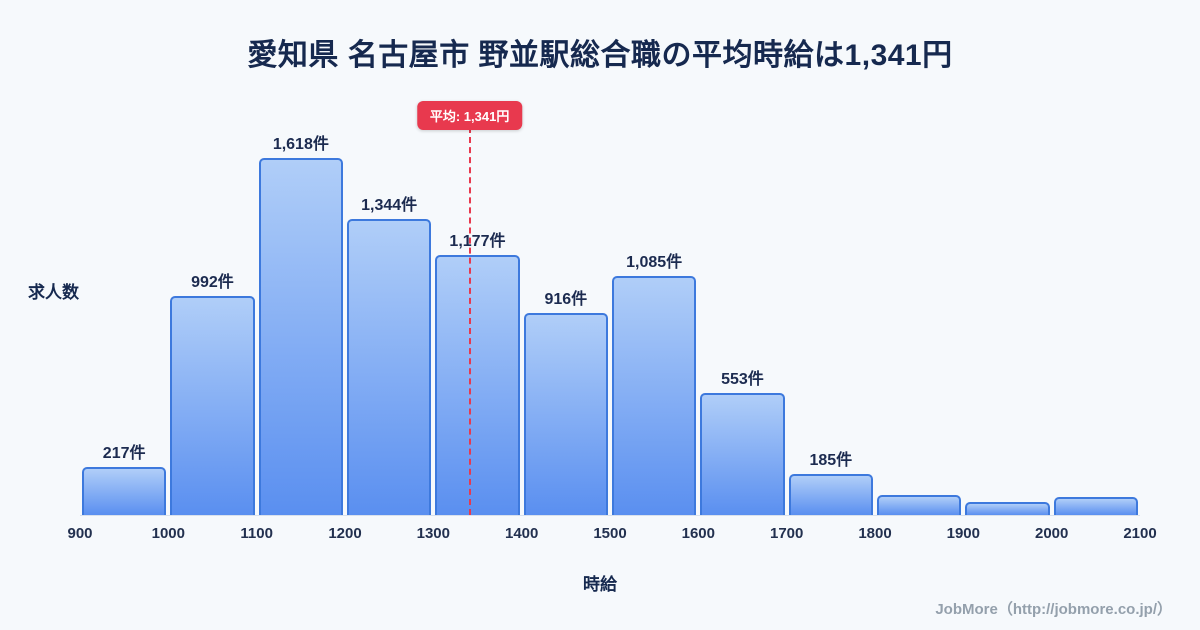 Image resolution: width=1200 pixels, height=630 pixels. I want to click on x-tick-label: 1700, so click(787, 533).